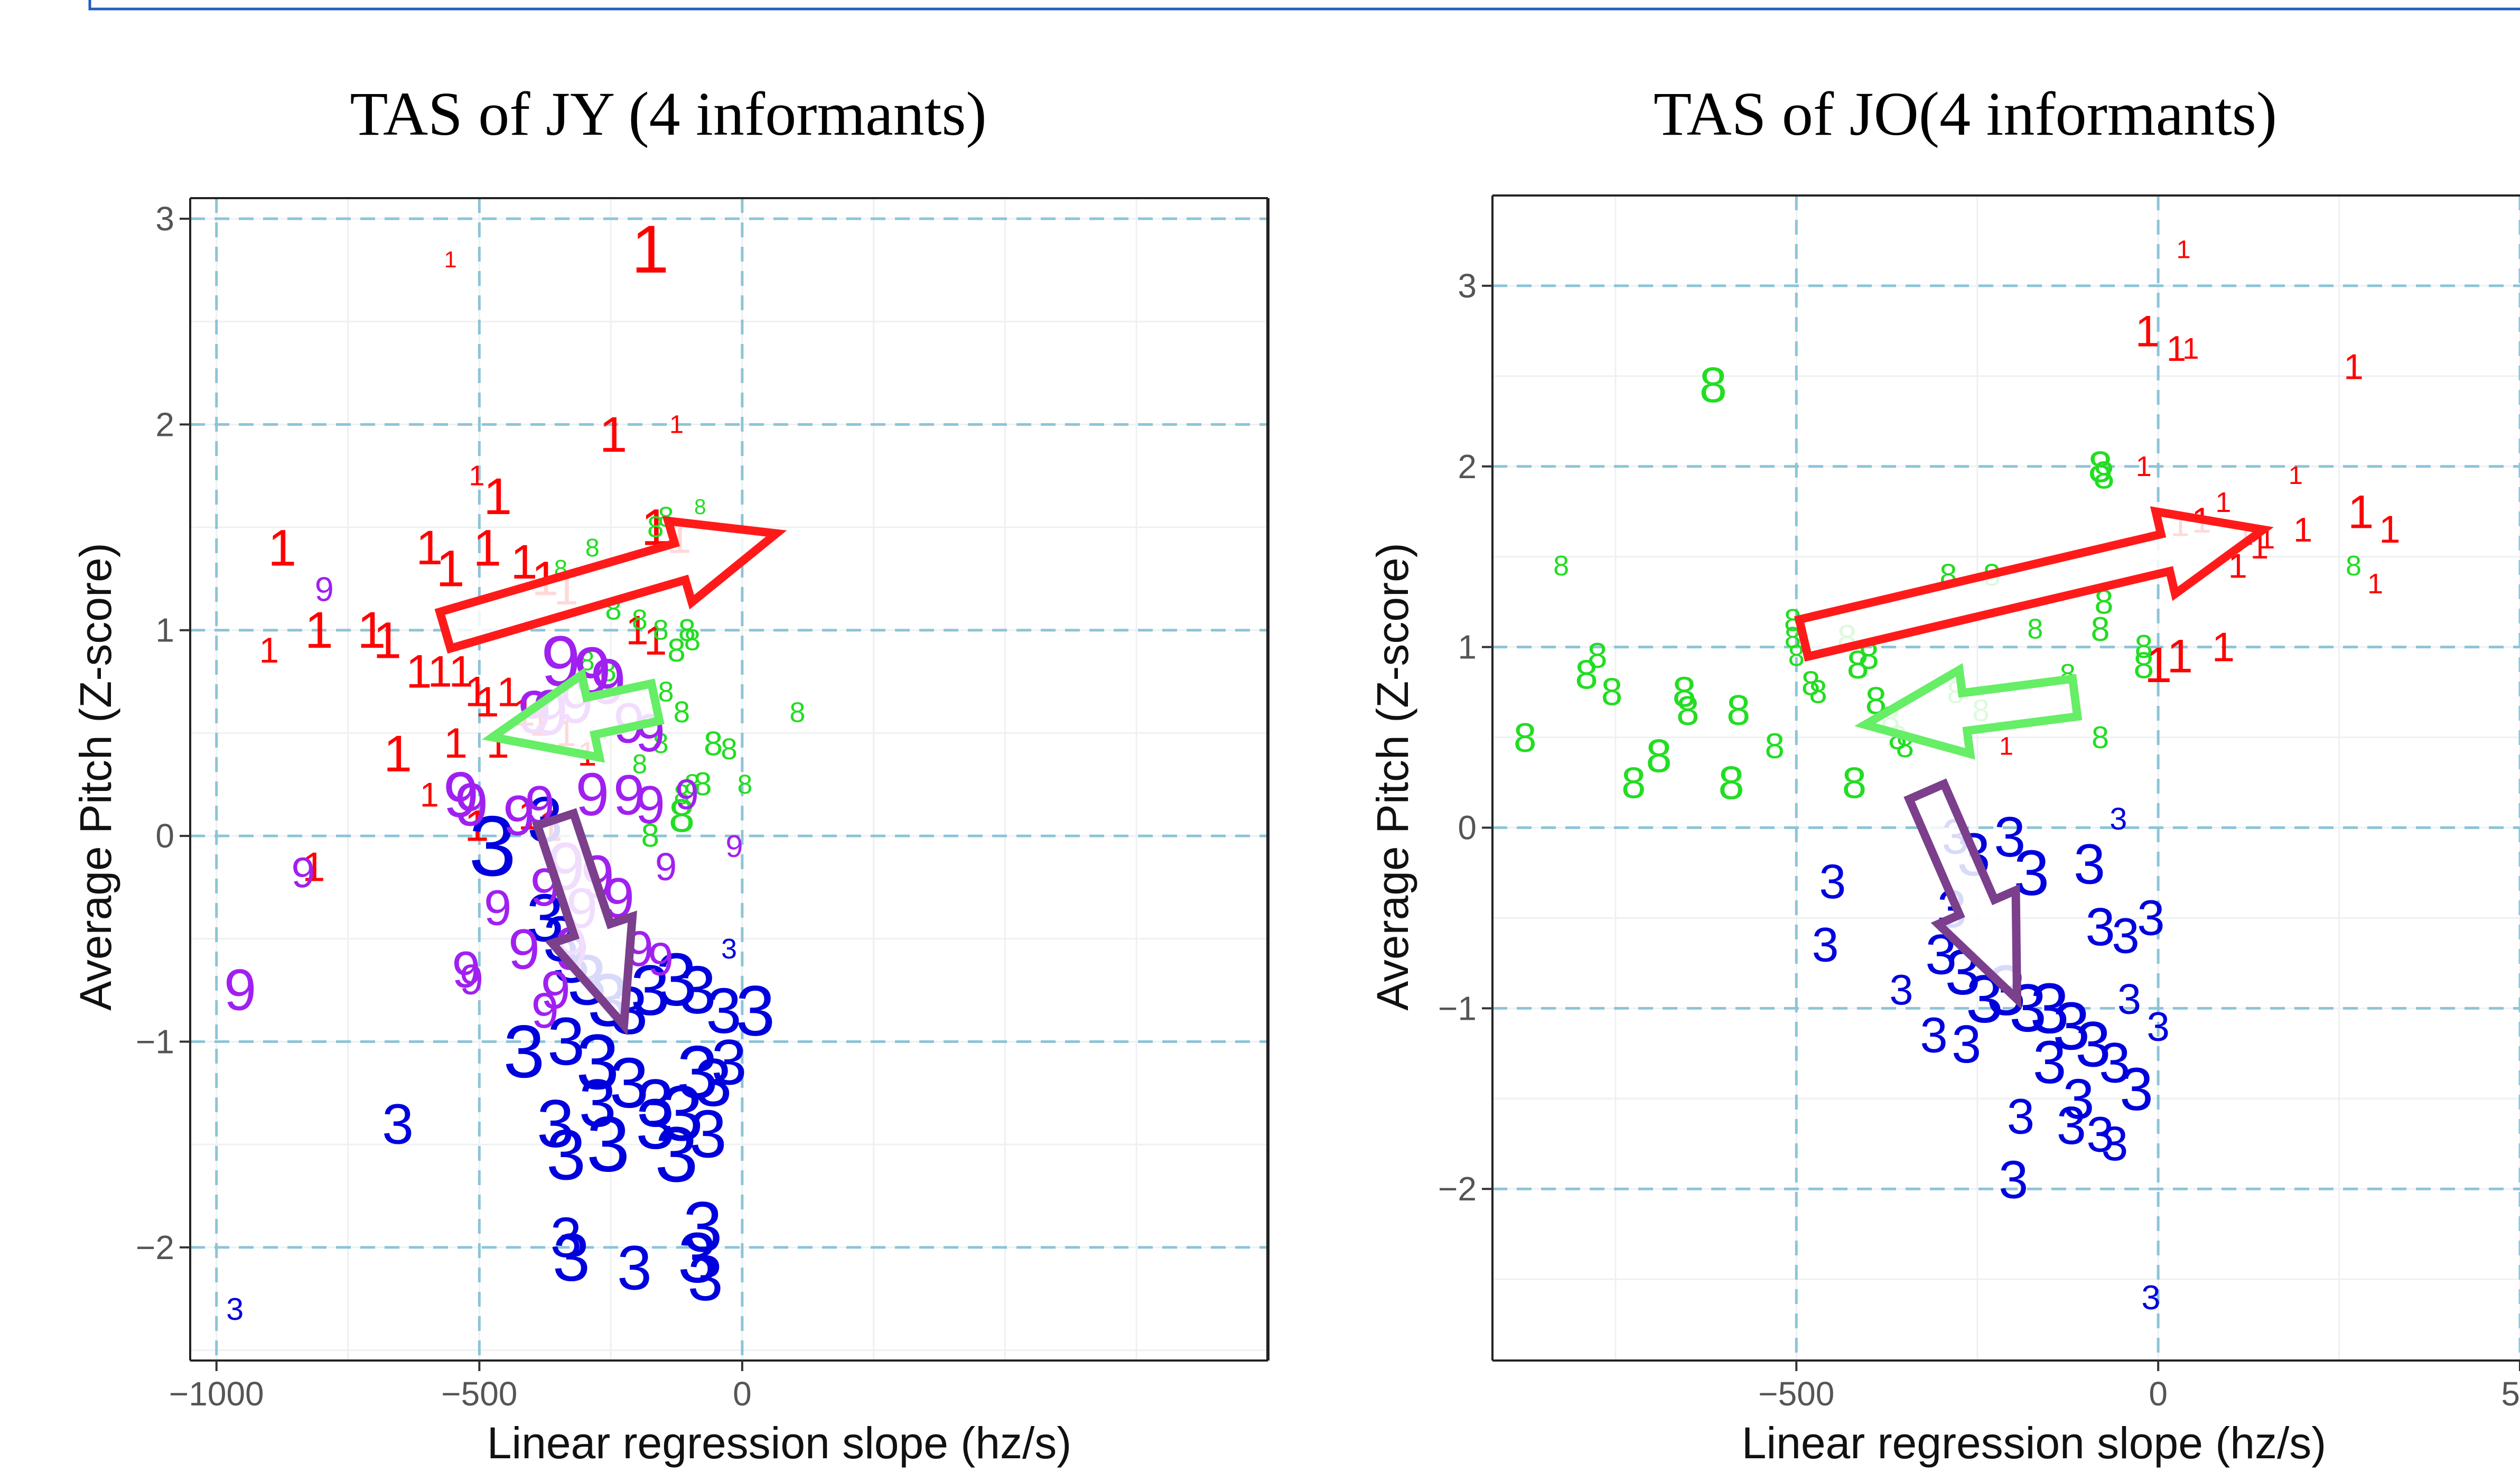  What do you see at coordinates (779, 1443) in the screenshot?
I see `chart-left-xlabel: Linear regression slope (hz/s)` at bounding box center [779, 1443].